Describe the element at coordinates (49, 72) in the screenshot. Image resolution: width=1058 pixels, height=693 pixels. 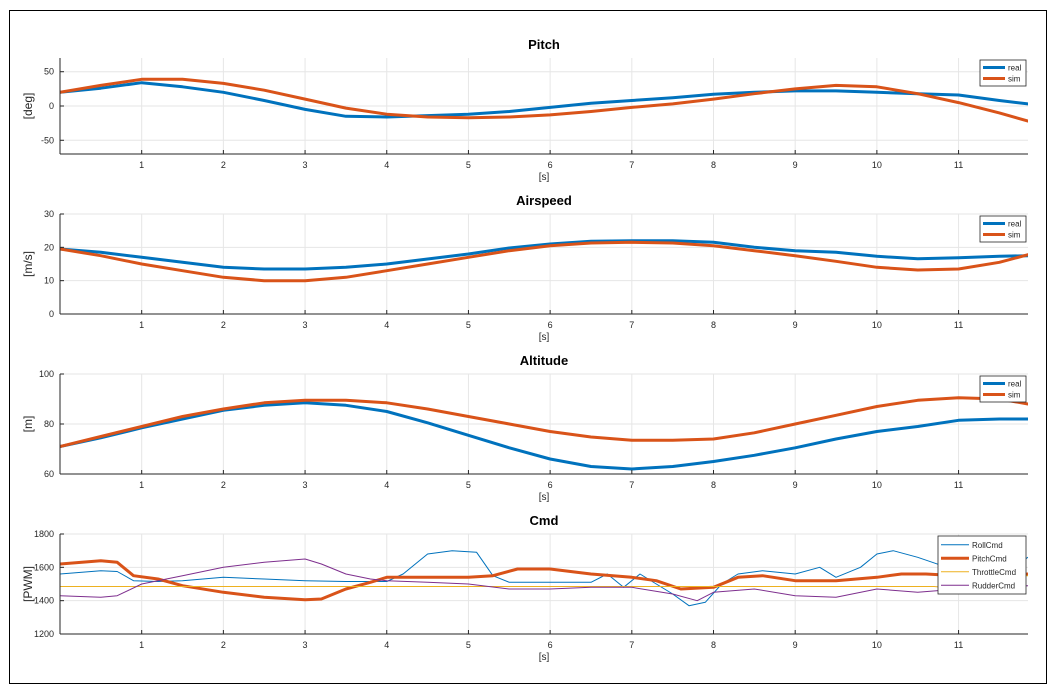
I see `y-tick-label: 50` at that location.